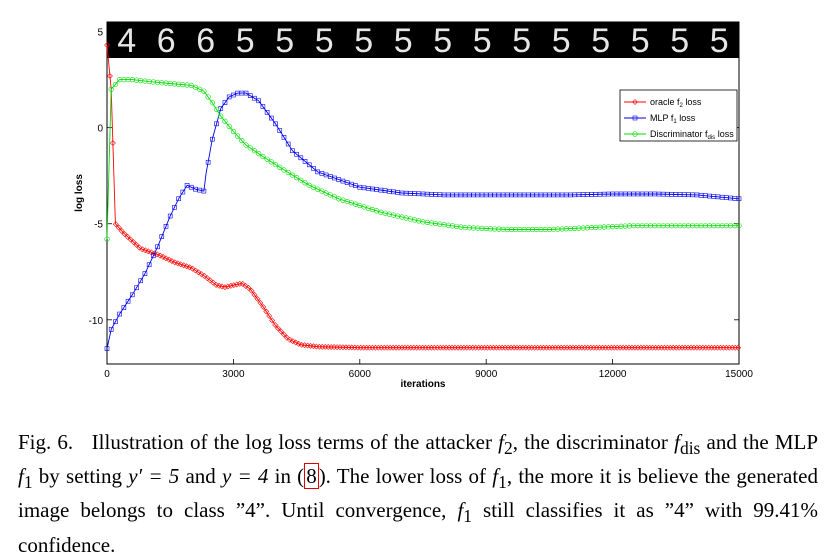 This screenshot has height=559, width=825. I want to click on caption-fig-label: Fig. 6., so click(46, 442).